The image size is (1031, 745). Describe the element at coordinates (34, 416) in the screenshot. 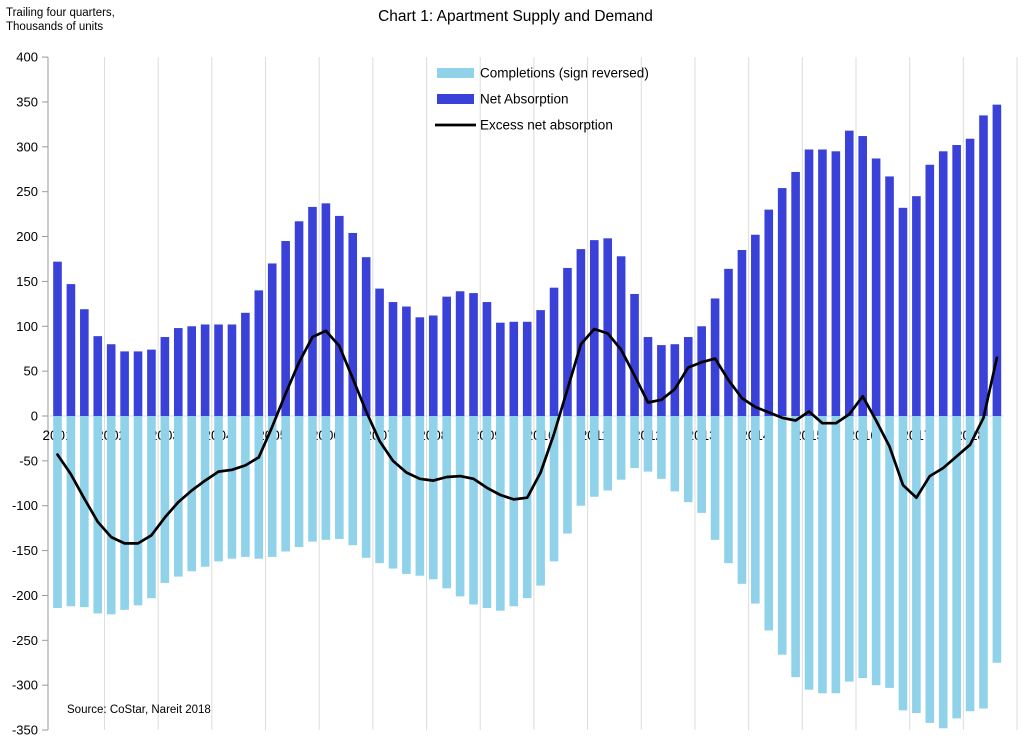

I see `y-axis-tick-label: 0` at that location.